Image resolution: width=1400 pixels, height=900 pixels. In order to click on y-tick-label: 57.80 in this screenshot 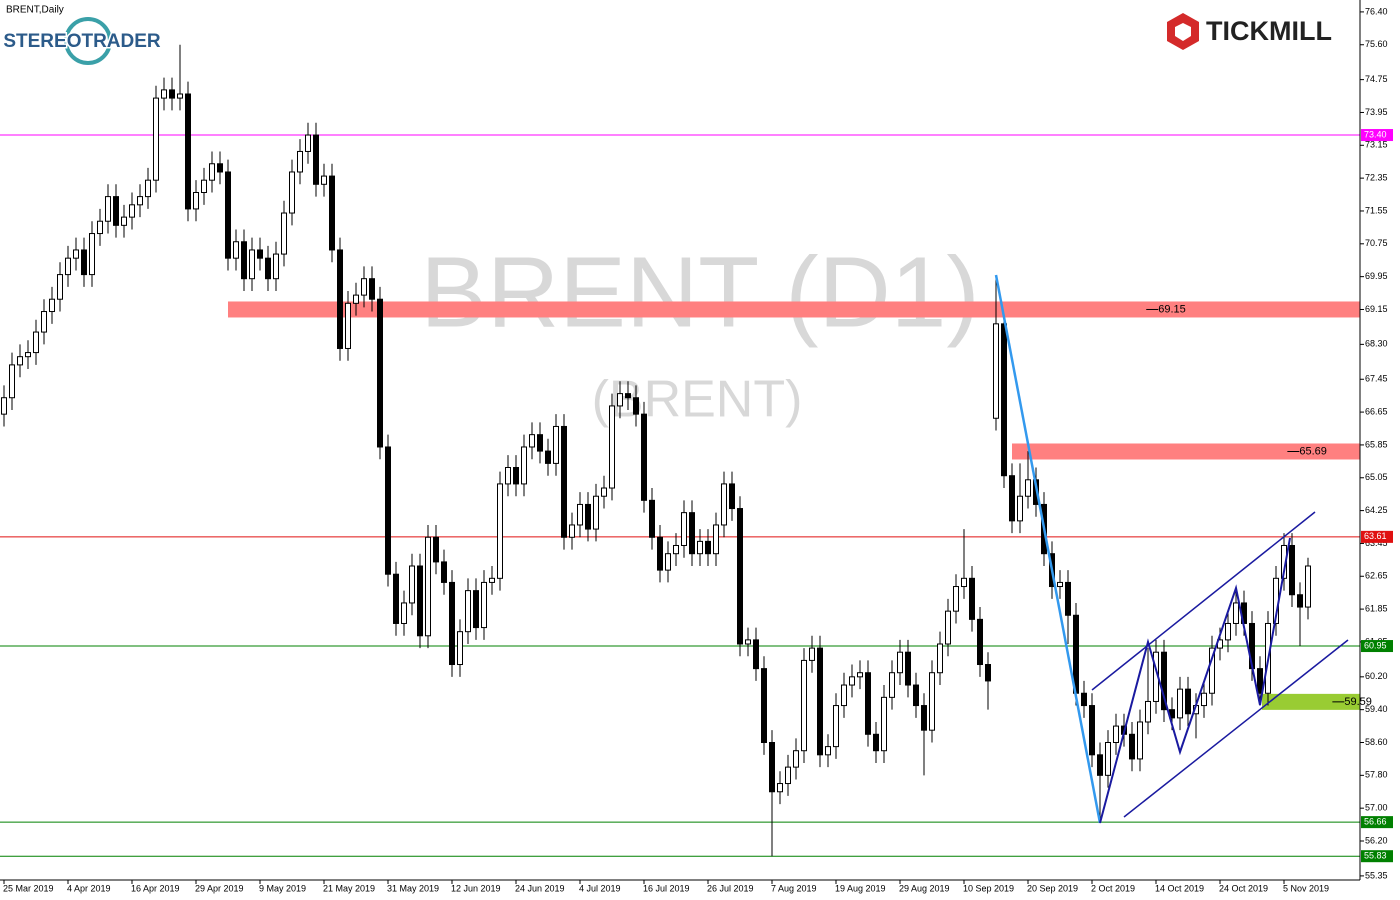, I will do `click(1376, 775)`.